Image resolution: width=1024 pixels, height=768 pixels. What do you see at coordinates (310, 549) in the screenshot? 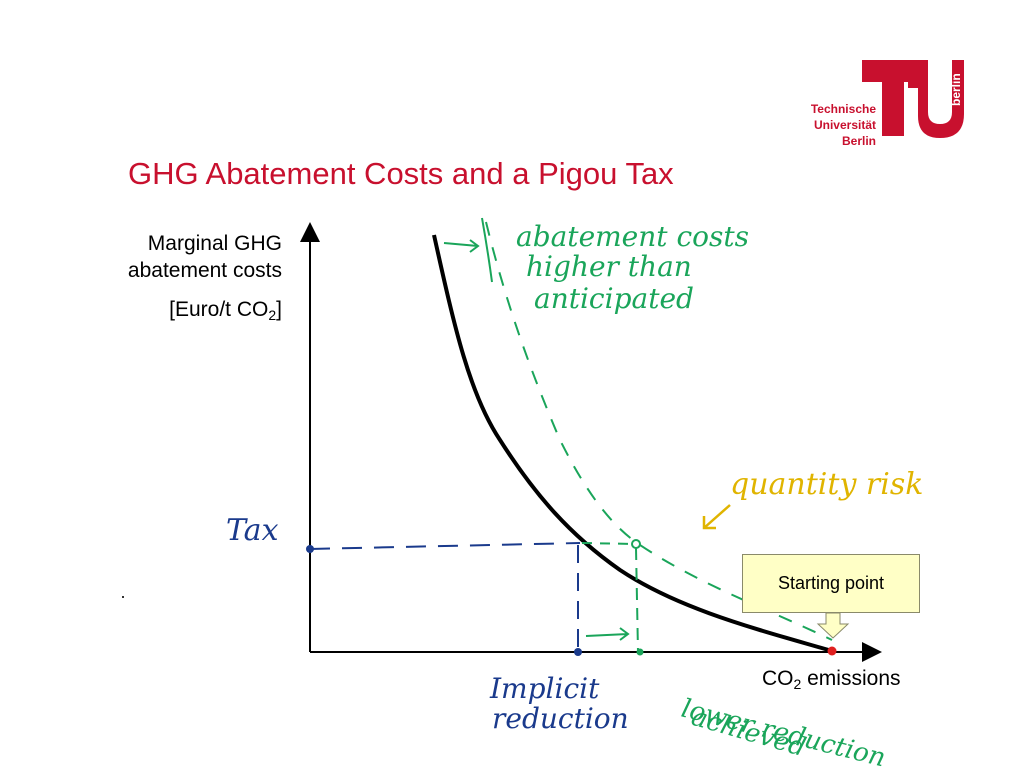
I see `tax-dot` at bounding box center [310, 549].